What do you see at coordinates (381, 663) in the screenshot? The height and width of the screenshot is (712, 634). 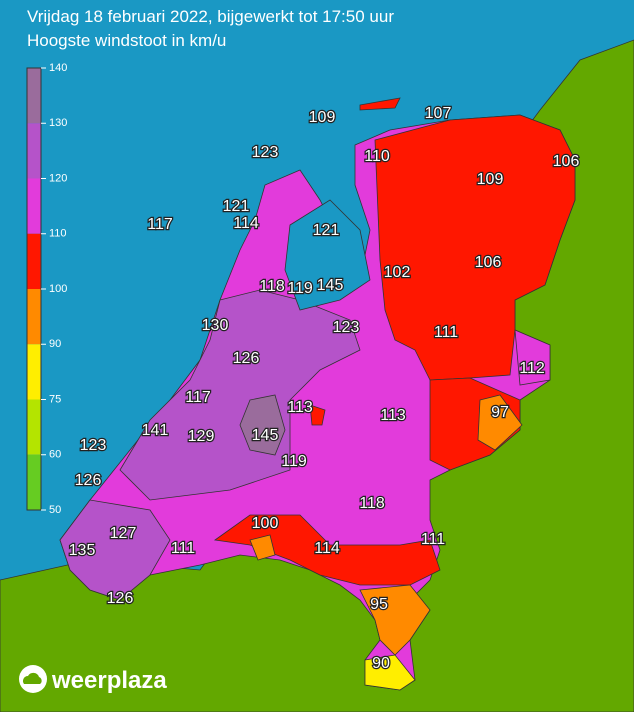 I see `station-value: 90` at bounding box center [381, 663].